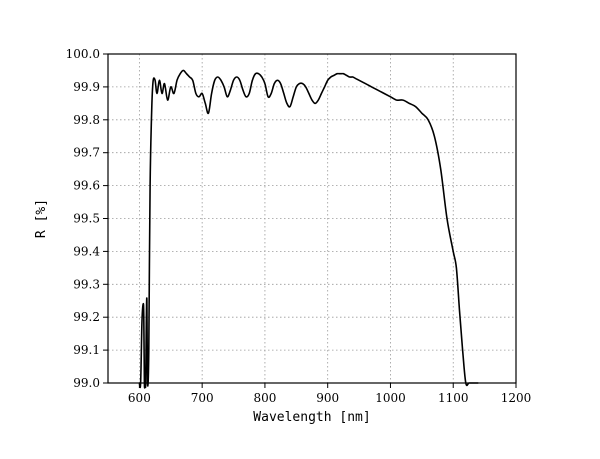  What do you see at coordinates (86, 153) in the screenshot?
I see `y-tick-label: 99.7` at bounding box center [86, 153].